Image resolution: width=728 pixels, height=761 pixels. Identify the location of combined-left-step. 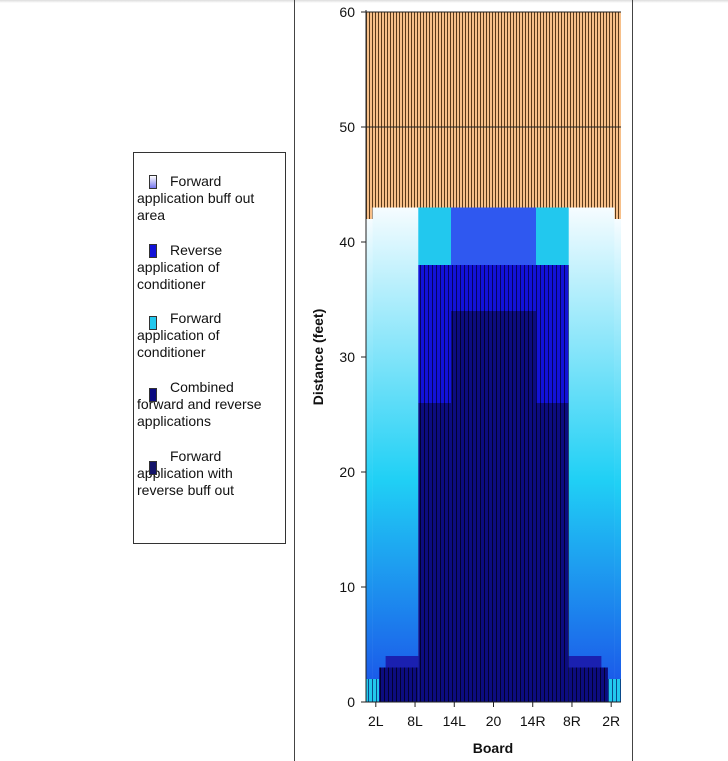
(402, 662).